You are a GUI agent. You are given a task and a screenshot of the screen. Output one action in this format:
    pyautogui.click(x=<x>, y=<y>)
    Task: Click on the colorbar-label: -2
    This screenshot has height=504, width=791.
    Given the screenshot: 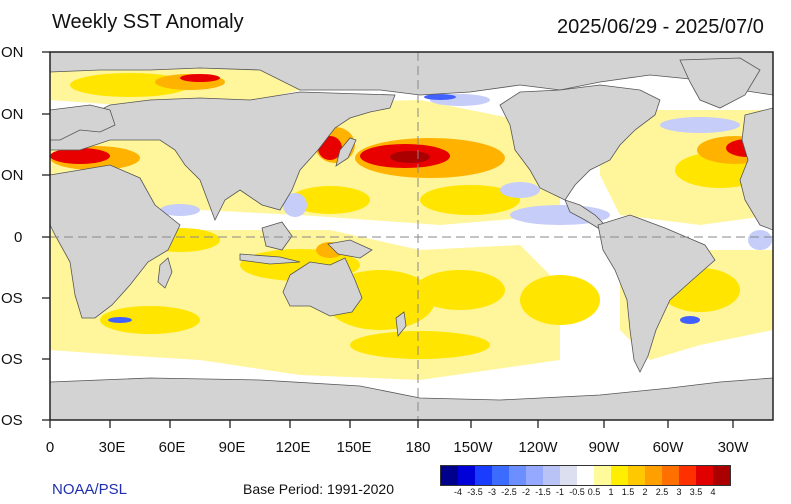 What is the action you would take?
    pyautogui.click(x=526, y=492)
    